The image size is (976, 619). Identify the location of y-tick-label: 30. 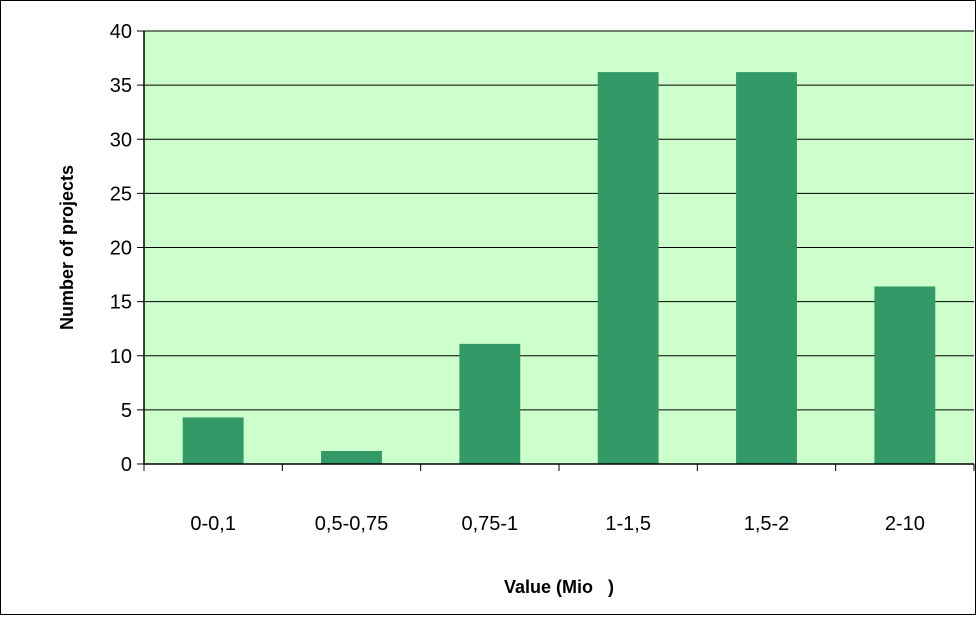
(121, 140).